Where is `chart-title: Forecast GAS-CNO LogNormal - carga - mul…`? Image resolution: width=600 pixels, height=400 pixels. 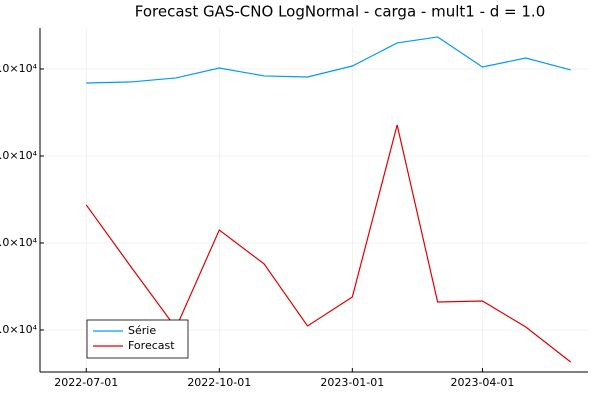
chart-title: Forecast GAS-CNO LogNormal - carga - mul… is located at coordinates (340, 12).